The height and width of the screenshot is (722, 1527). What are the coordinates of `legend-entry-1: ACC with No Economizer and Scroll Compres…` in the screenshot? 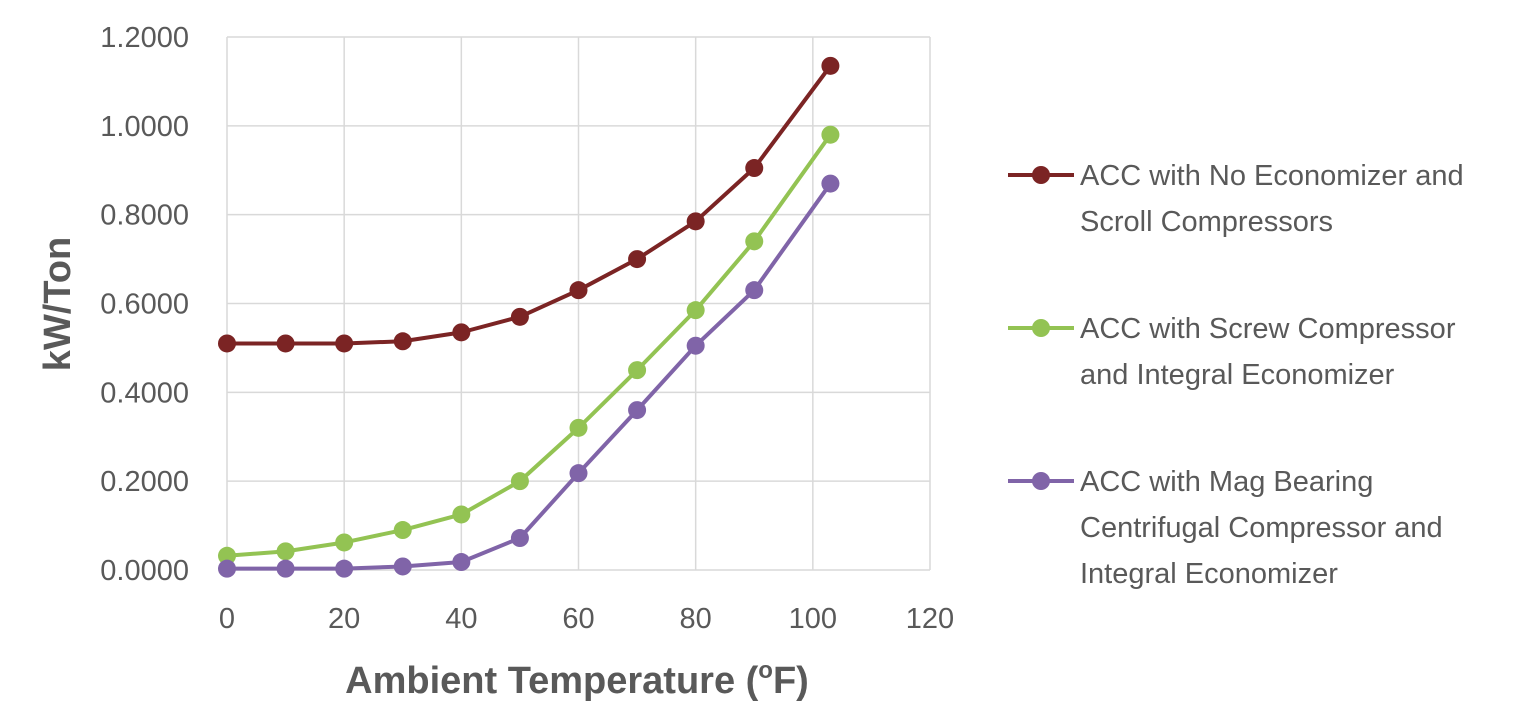 It's located at (1236, 199).